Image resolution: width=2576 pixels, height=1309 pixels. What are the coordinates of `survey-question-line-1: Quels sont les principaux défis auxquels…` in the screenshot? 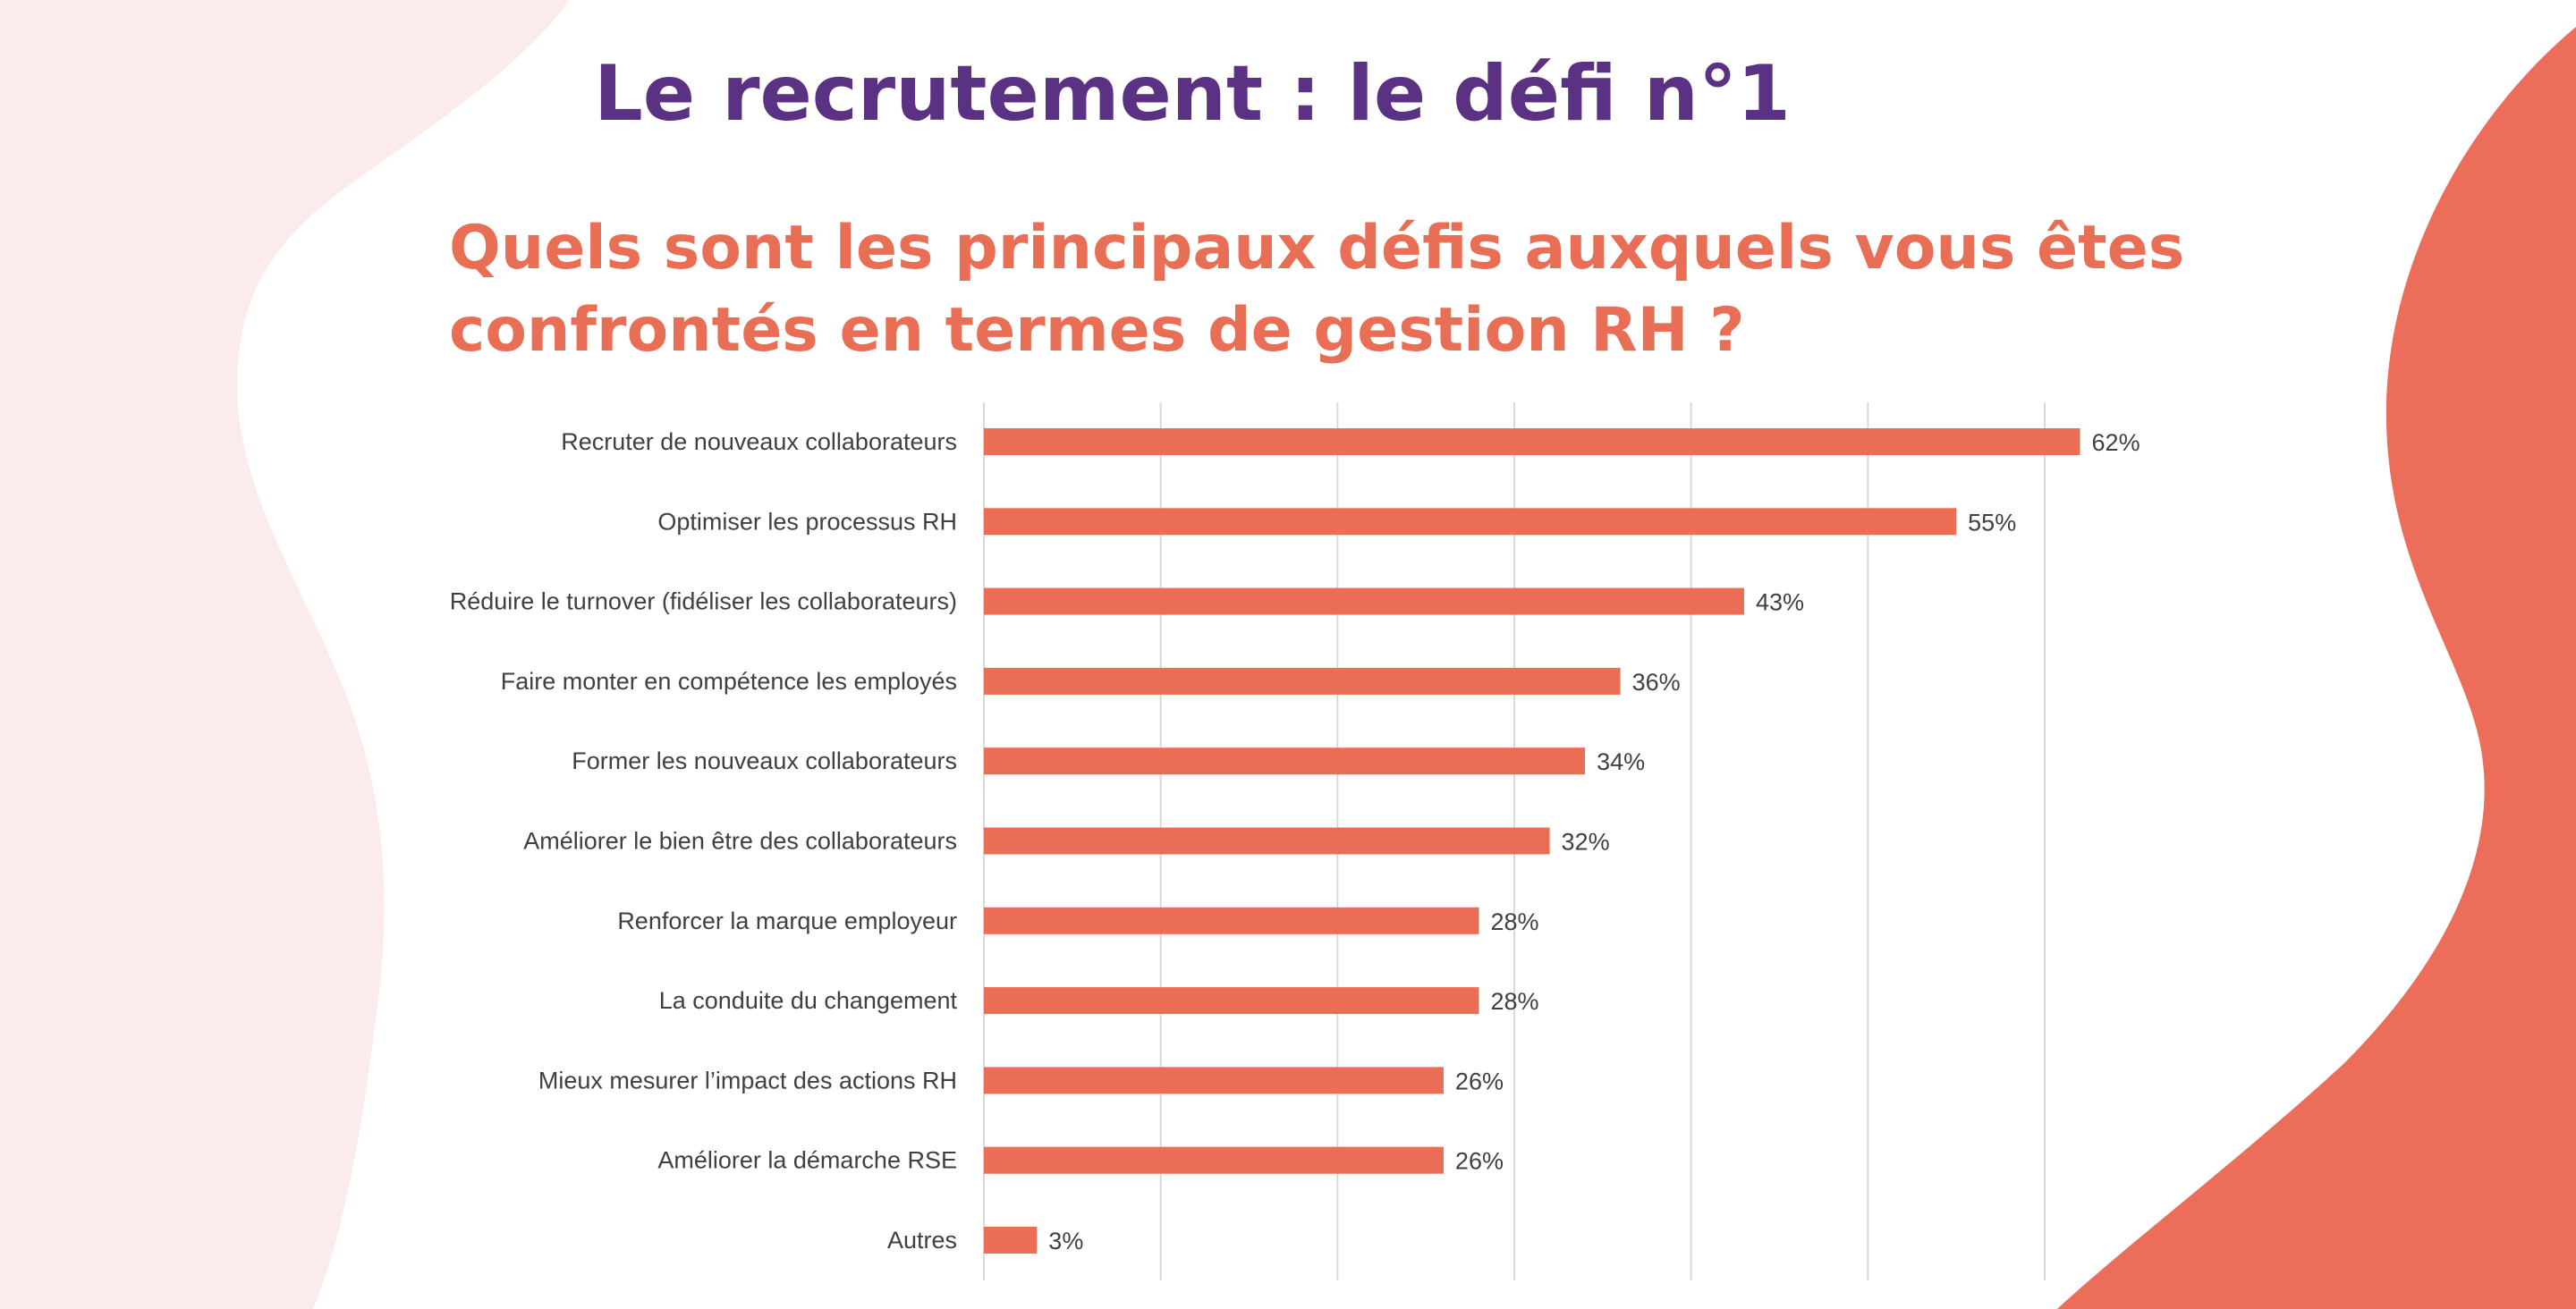 It's located at (1317, 248).